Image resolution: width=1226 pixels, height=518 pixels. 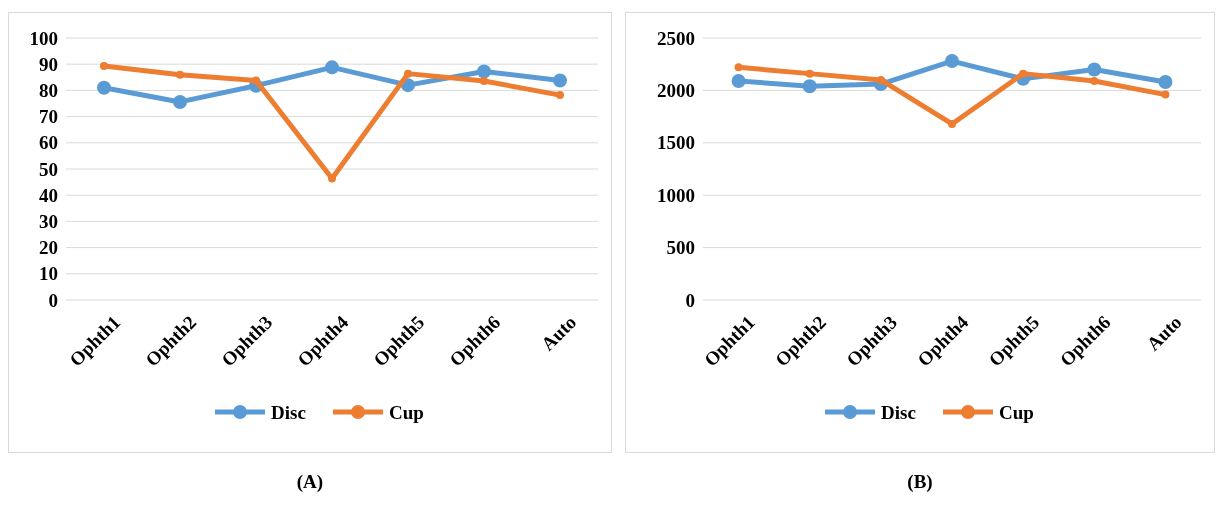 What do you see at coordinates (676, 38) in the screenshot?
I see `y-tick-label: 2500` at bounding box center [676, 38].